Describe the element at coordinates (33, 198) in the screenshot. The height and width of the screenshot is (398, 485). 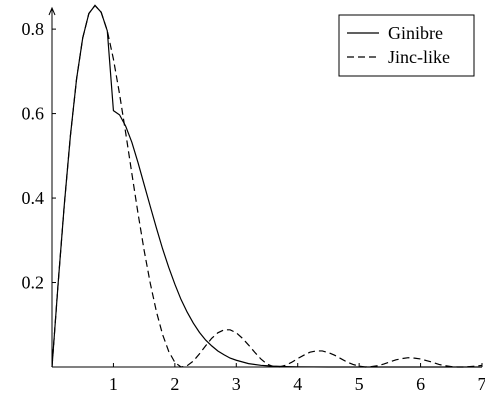
I see `y-tick-label: 0.4` at that location.